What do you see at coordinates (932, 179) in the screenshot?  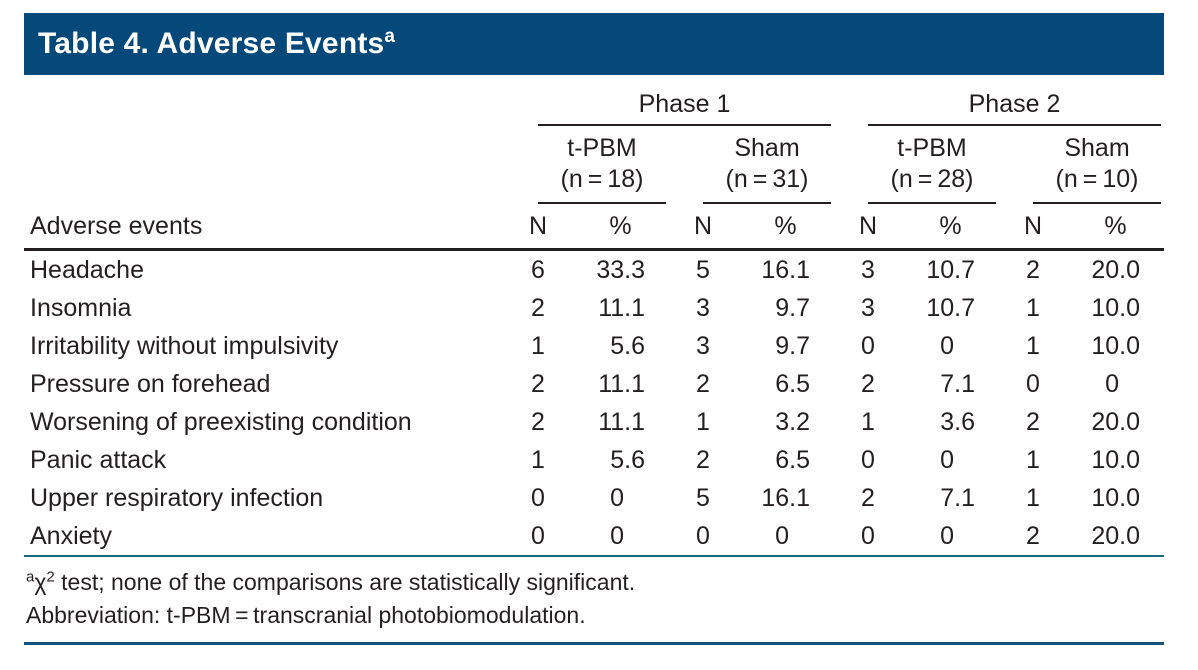 I see `group-n: (n = 28)` at bounding box center [932, 179].